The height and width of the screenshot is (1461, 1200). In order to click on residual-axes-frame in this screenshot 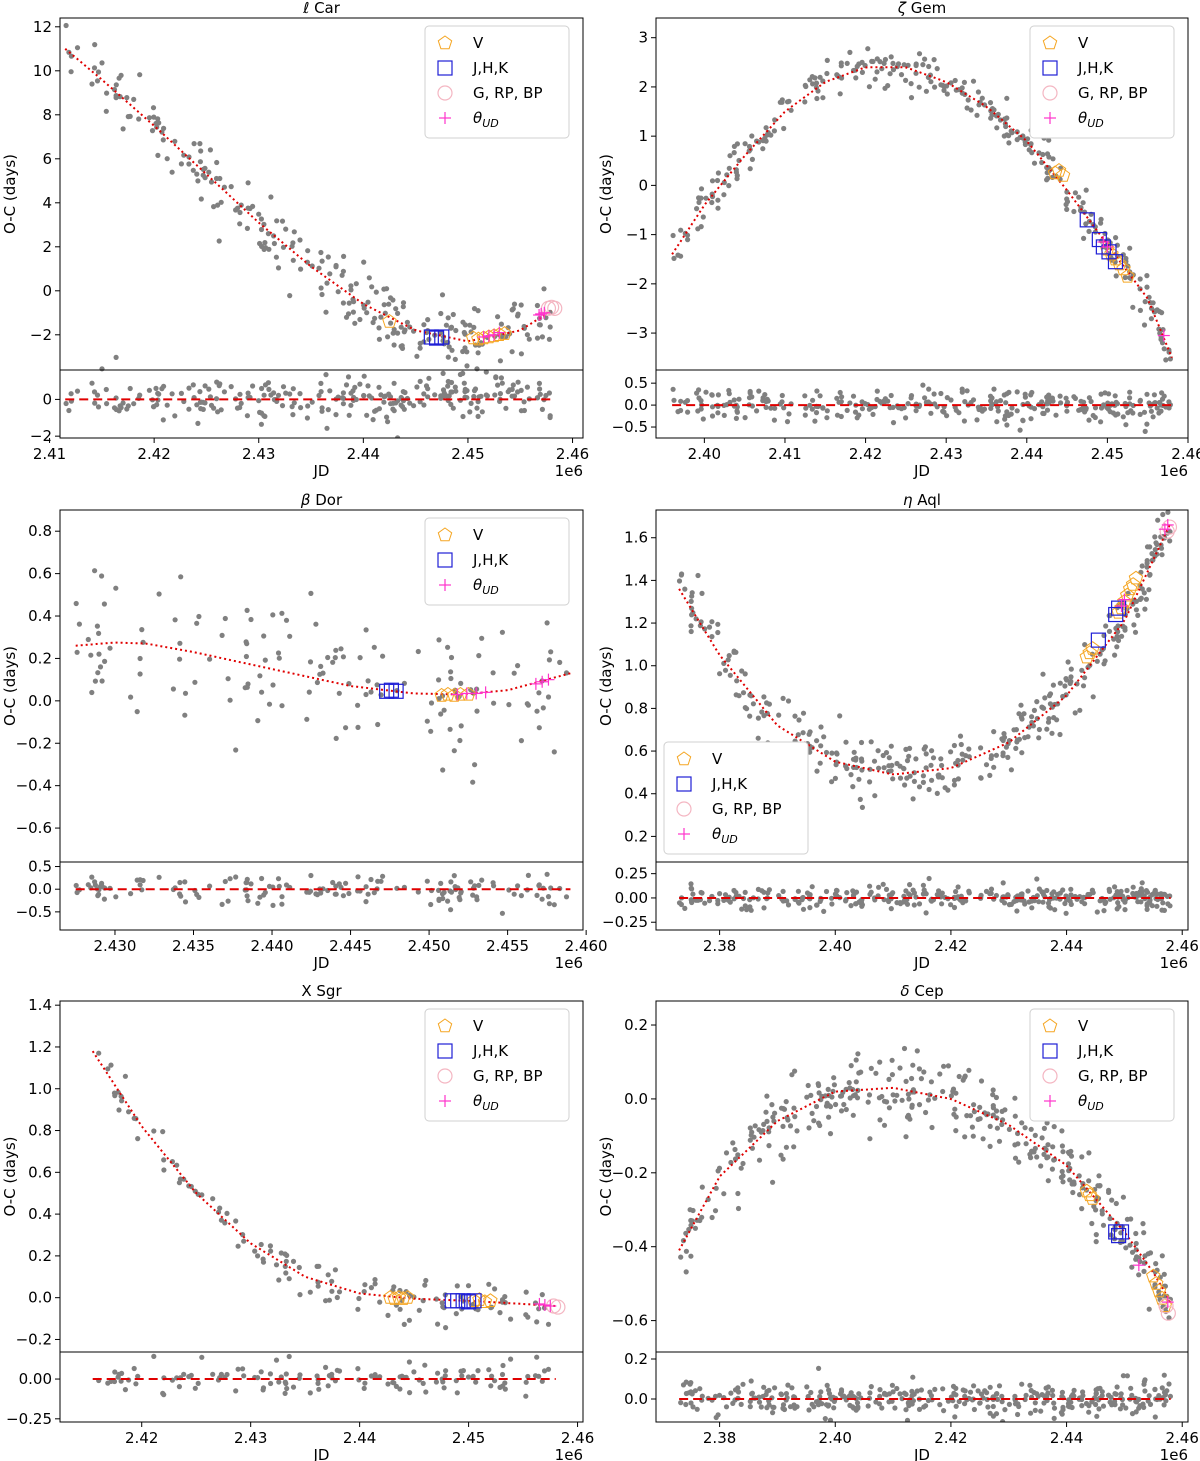, I will do `click(922, 896)`.